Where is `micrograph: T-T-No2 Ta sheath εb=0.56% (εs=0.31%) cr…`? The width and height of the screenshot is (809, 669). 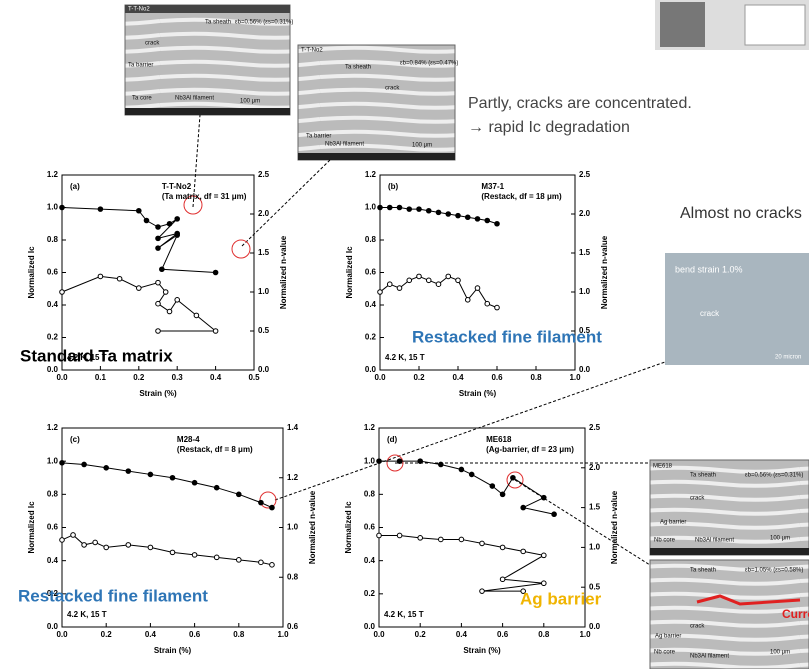 micrograph: T-T-No2 Ta sheath εb=0.56% (εs=0.31%) cr… is located at coordinates (208, 60).